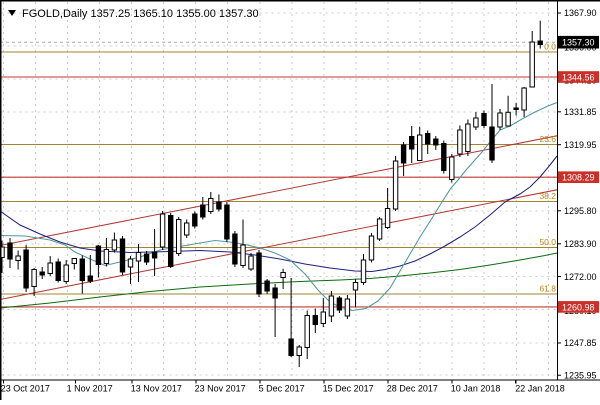  What do you see at coordinates (578, 77) in the screenshot?
I see `svg-text: 1344.56` at bounding box center [578, 77].